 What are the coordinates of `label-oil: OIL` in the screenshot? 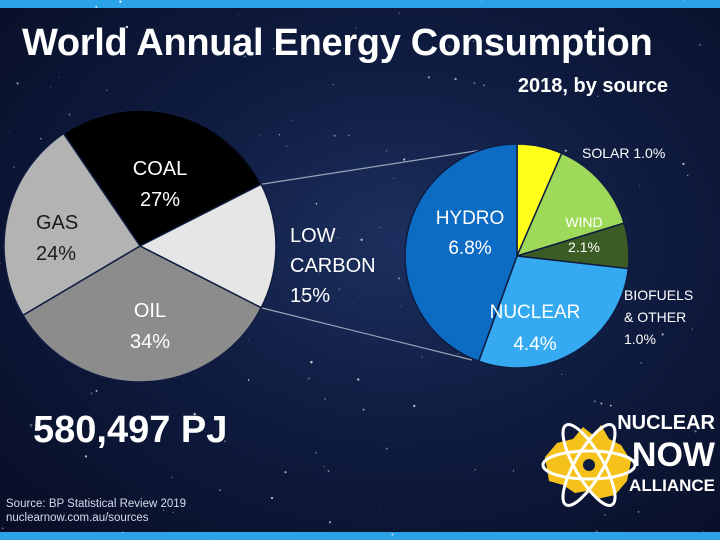 It's located at (150, 311).